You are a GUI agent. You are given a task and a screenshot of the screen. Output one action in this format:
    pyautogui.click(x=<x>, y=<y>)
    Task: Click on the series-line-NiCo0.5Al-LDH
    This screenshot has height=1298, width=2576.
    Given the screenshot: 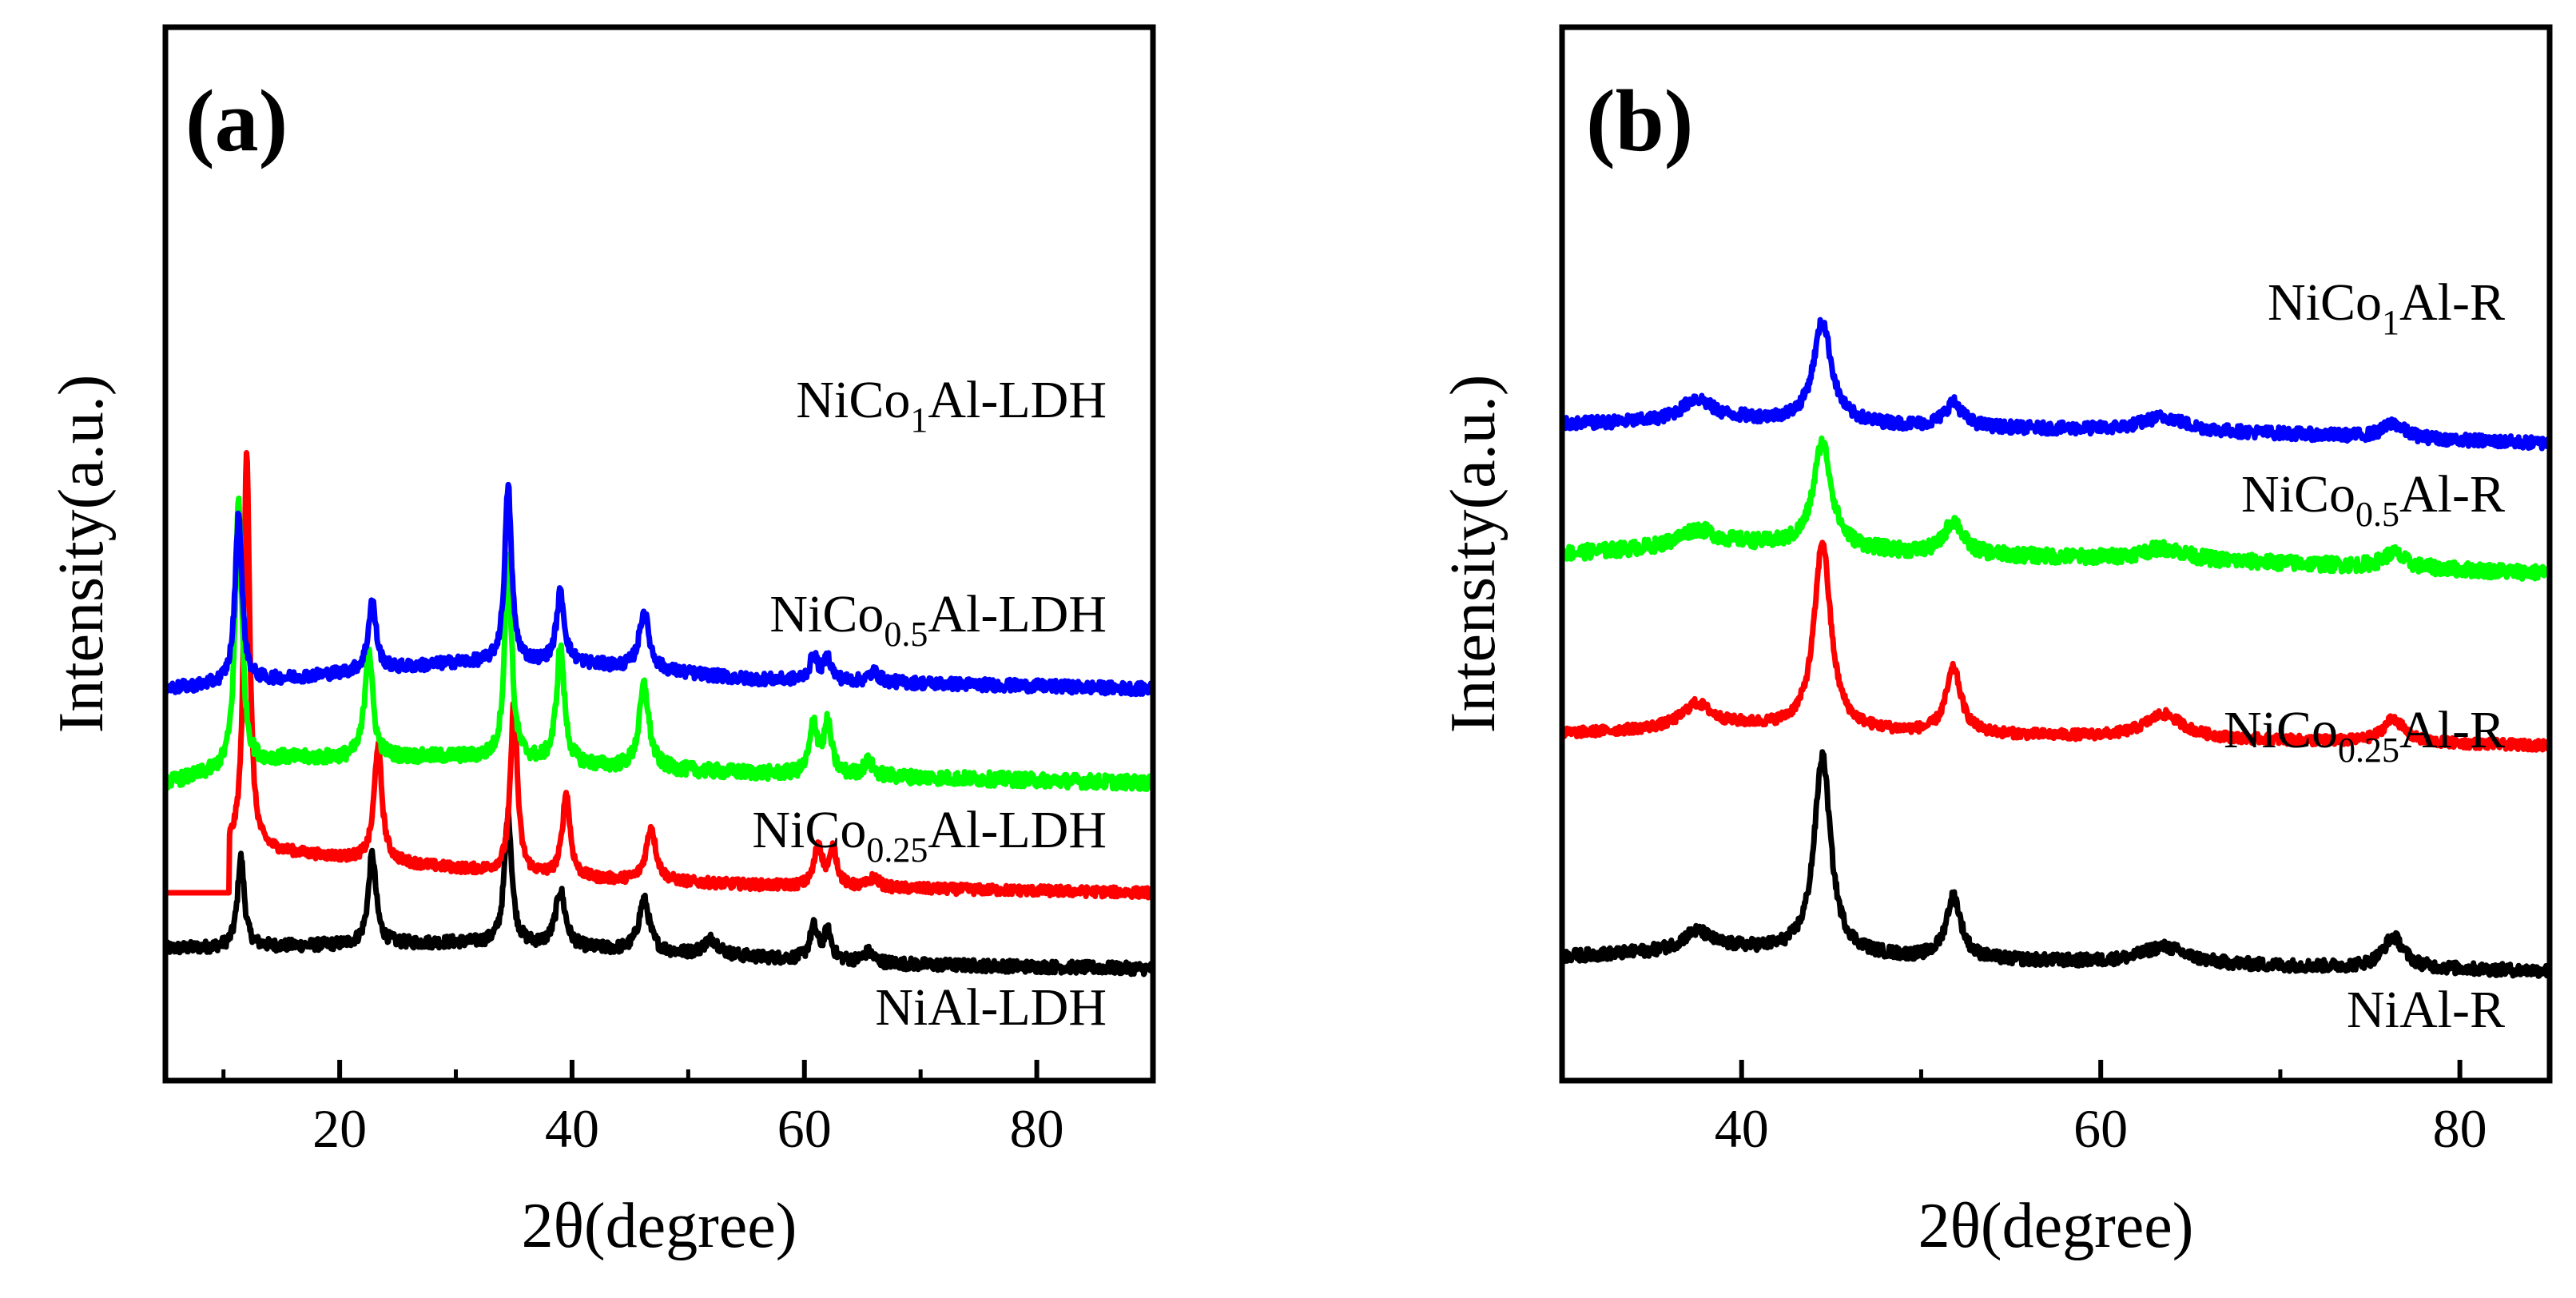 What is the action you would take?
    pyautogui.click(x=659, y=644)
    